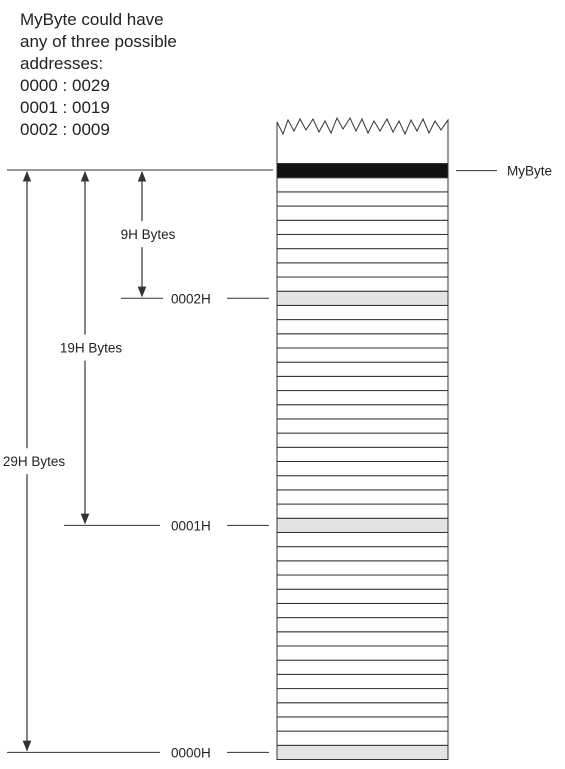  I want to click on offset-label: 19H Bytes, so click(91, 348).